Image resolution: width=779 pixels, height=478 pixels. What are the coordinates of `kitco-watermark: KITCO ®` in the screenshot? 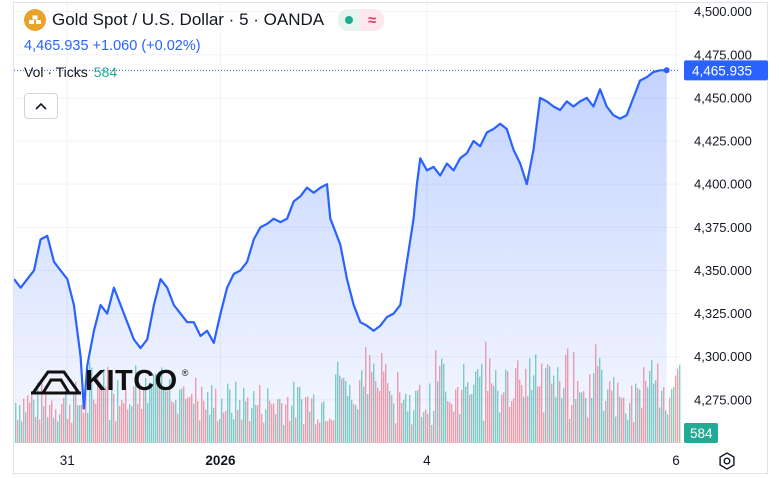 It's located at (109, 381).